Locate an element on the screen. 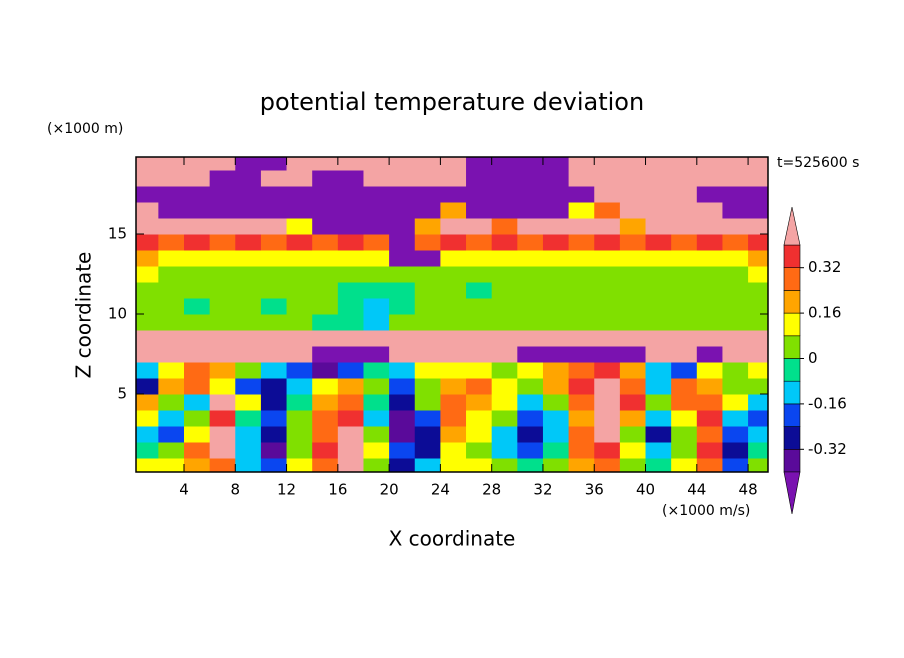  y-tick-label: 15 is located at coordinates (117, 234).